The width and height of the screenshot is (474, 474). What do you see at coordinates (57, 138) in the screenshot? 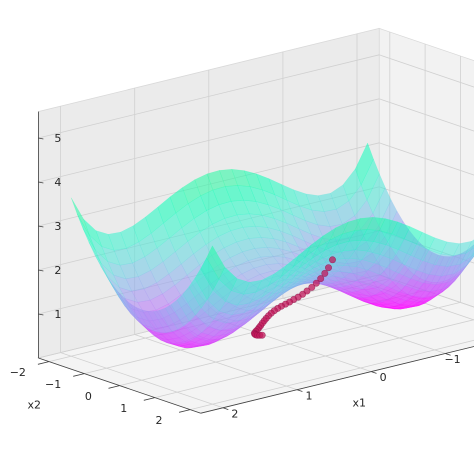
I see `z-tick-label: 5` at bounding box center [57, 138].